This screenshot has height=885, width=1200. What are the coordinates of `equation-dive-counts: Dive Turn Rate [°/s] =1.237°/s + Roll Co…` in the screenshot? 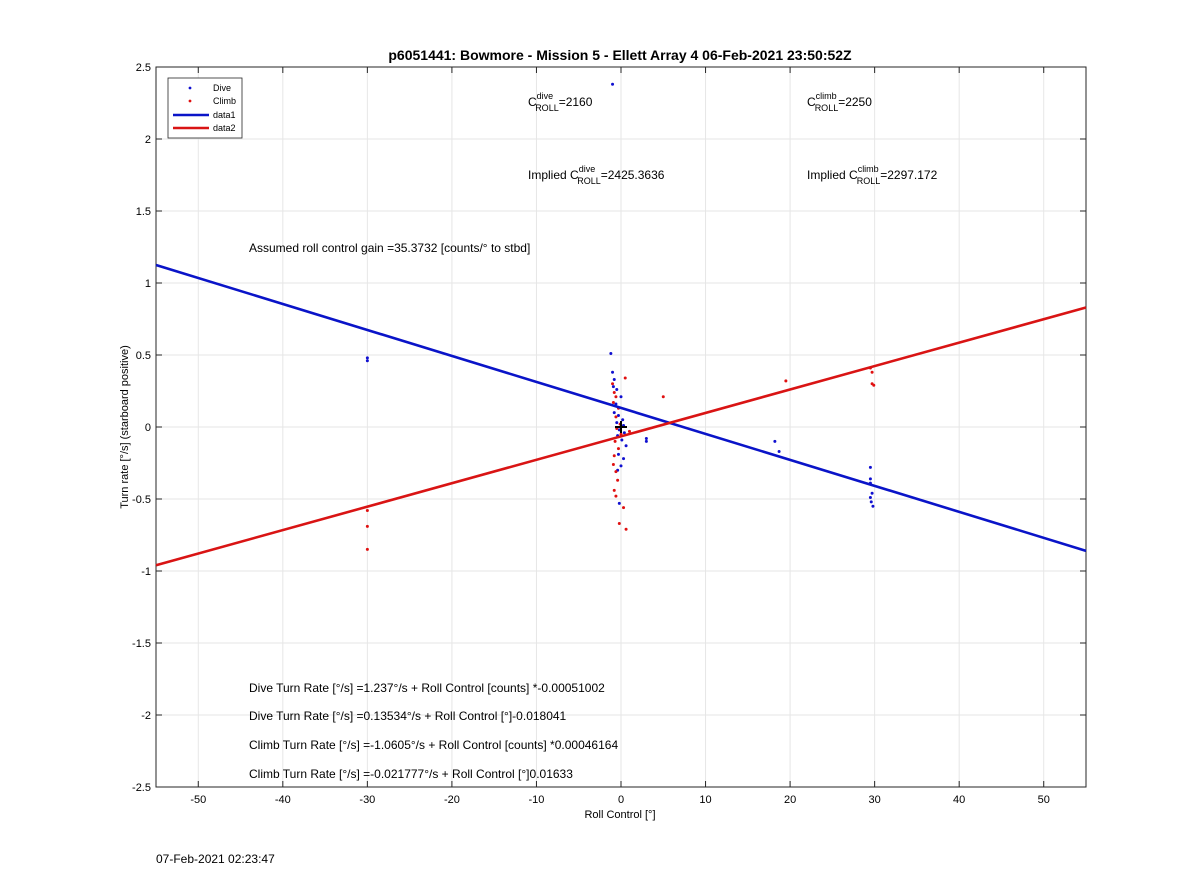 It's located at (427, 688).